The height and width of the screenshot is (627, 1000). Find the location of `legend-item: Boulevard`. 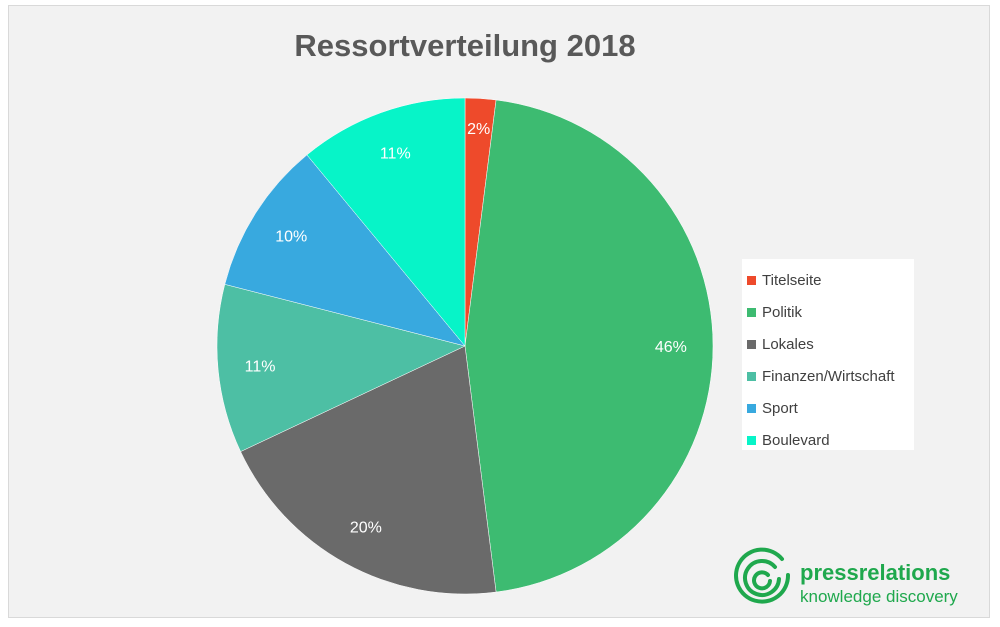

legend-item: Boulevard is located at coordinates (828, 440).